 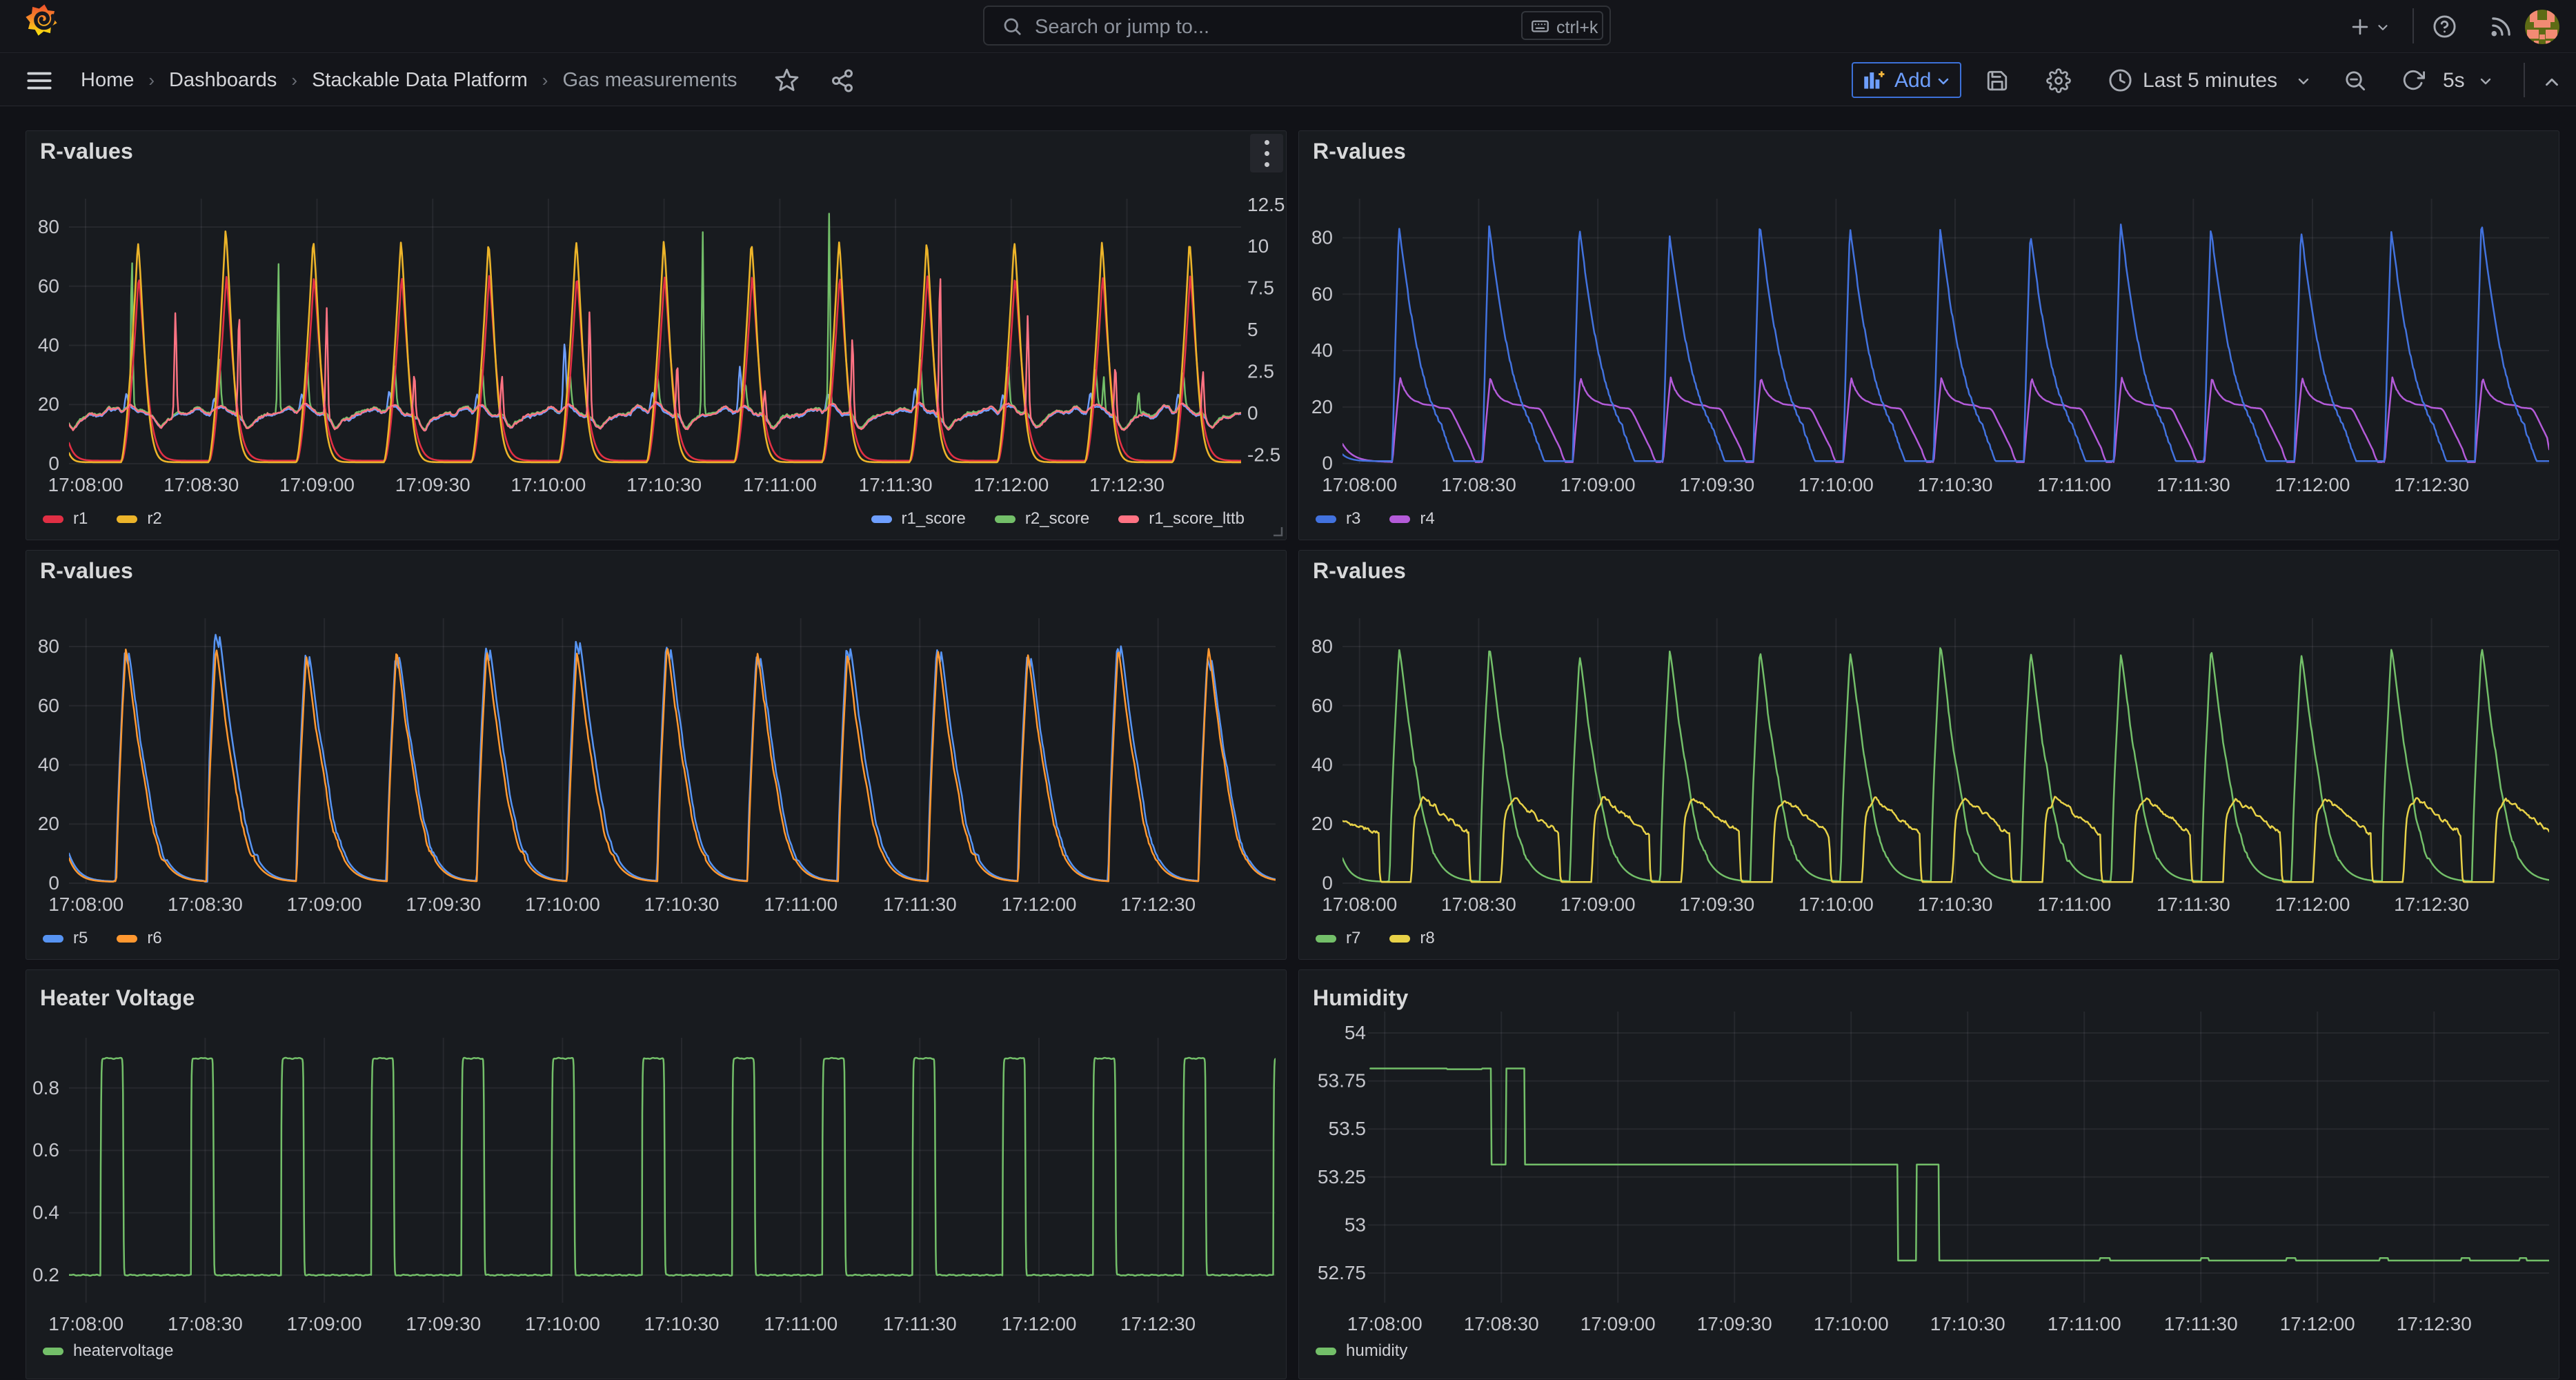 What do you see at coordinates (45, 1087) in the screenshot?
I see `svg-text: 0.8` at bounding box center [45, 1087].